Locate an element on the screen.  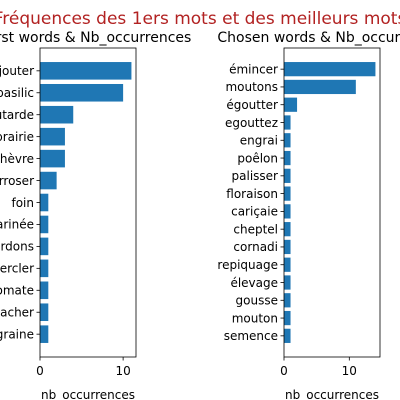
bar-egouttez is located at coordinates (287, 122).